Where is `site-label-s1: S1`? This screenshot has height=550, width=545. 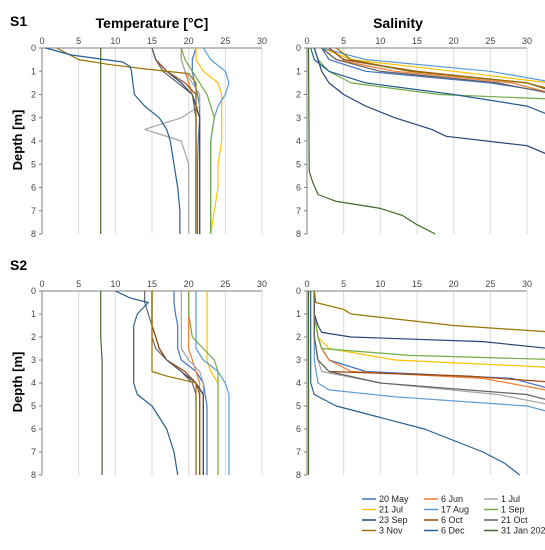 site-label-s1: S1 is located at coordinates (18, 21).